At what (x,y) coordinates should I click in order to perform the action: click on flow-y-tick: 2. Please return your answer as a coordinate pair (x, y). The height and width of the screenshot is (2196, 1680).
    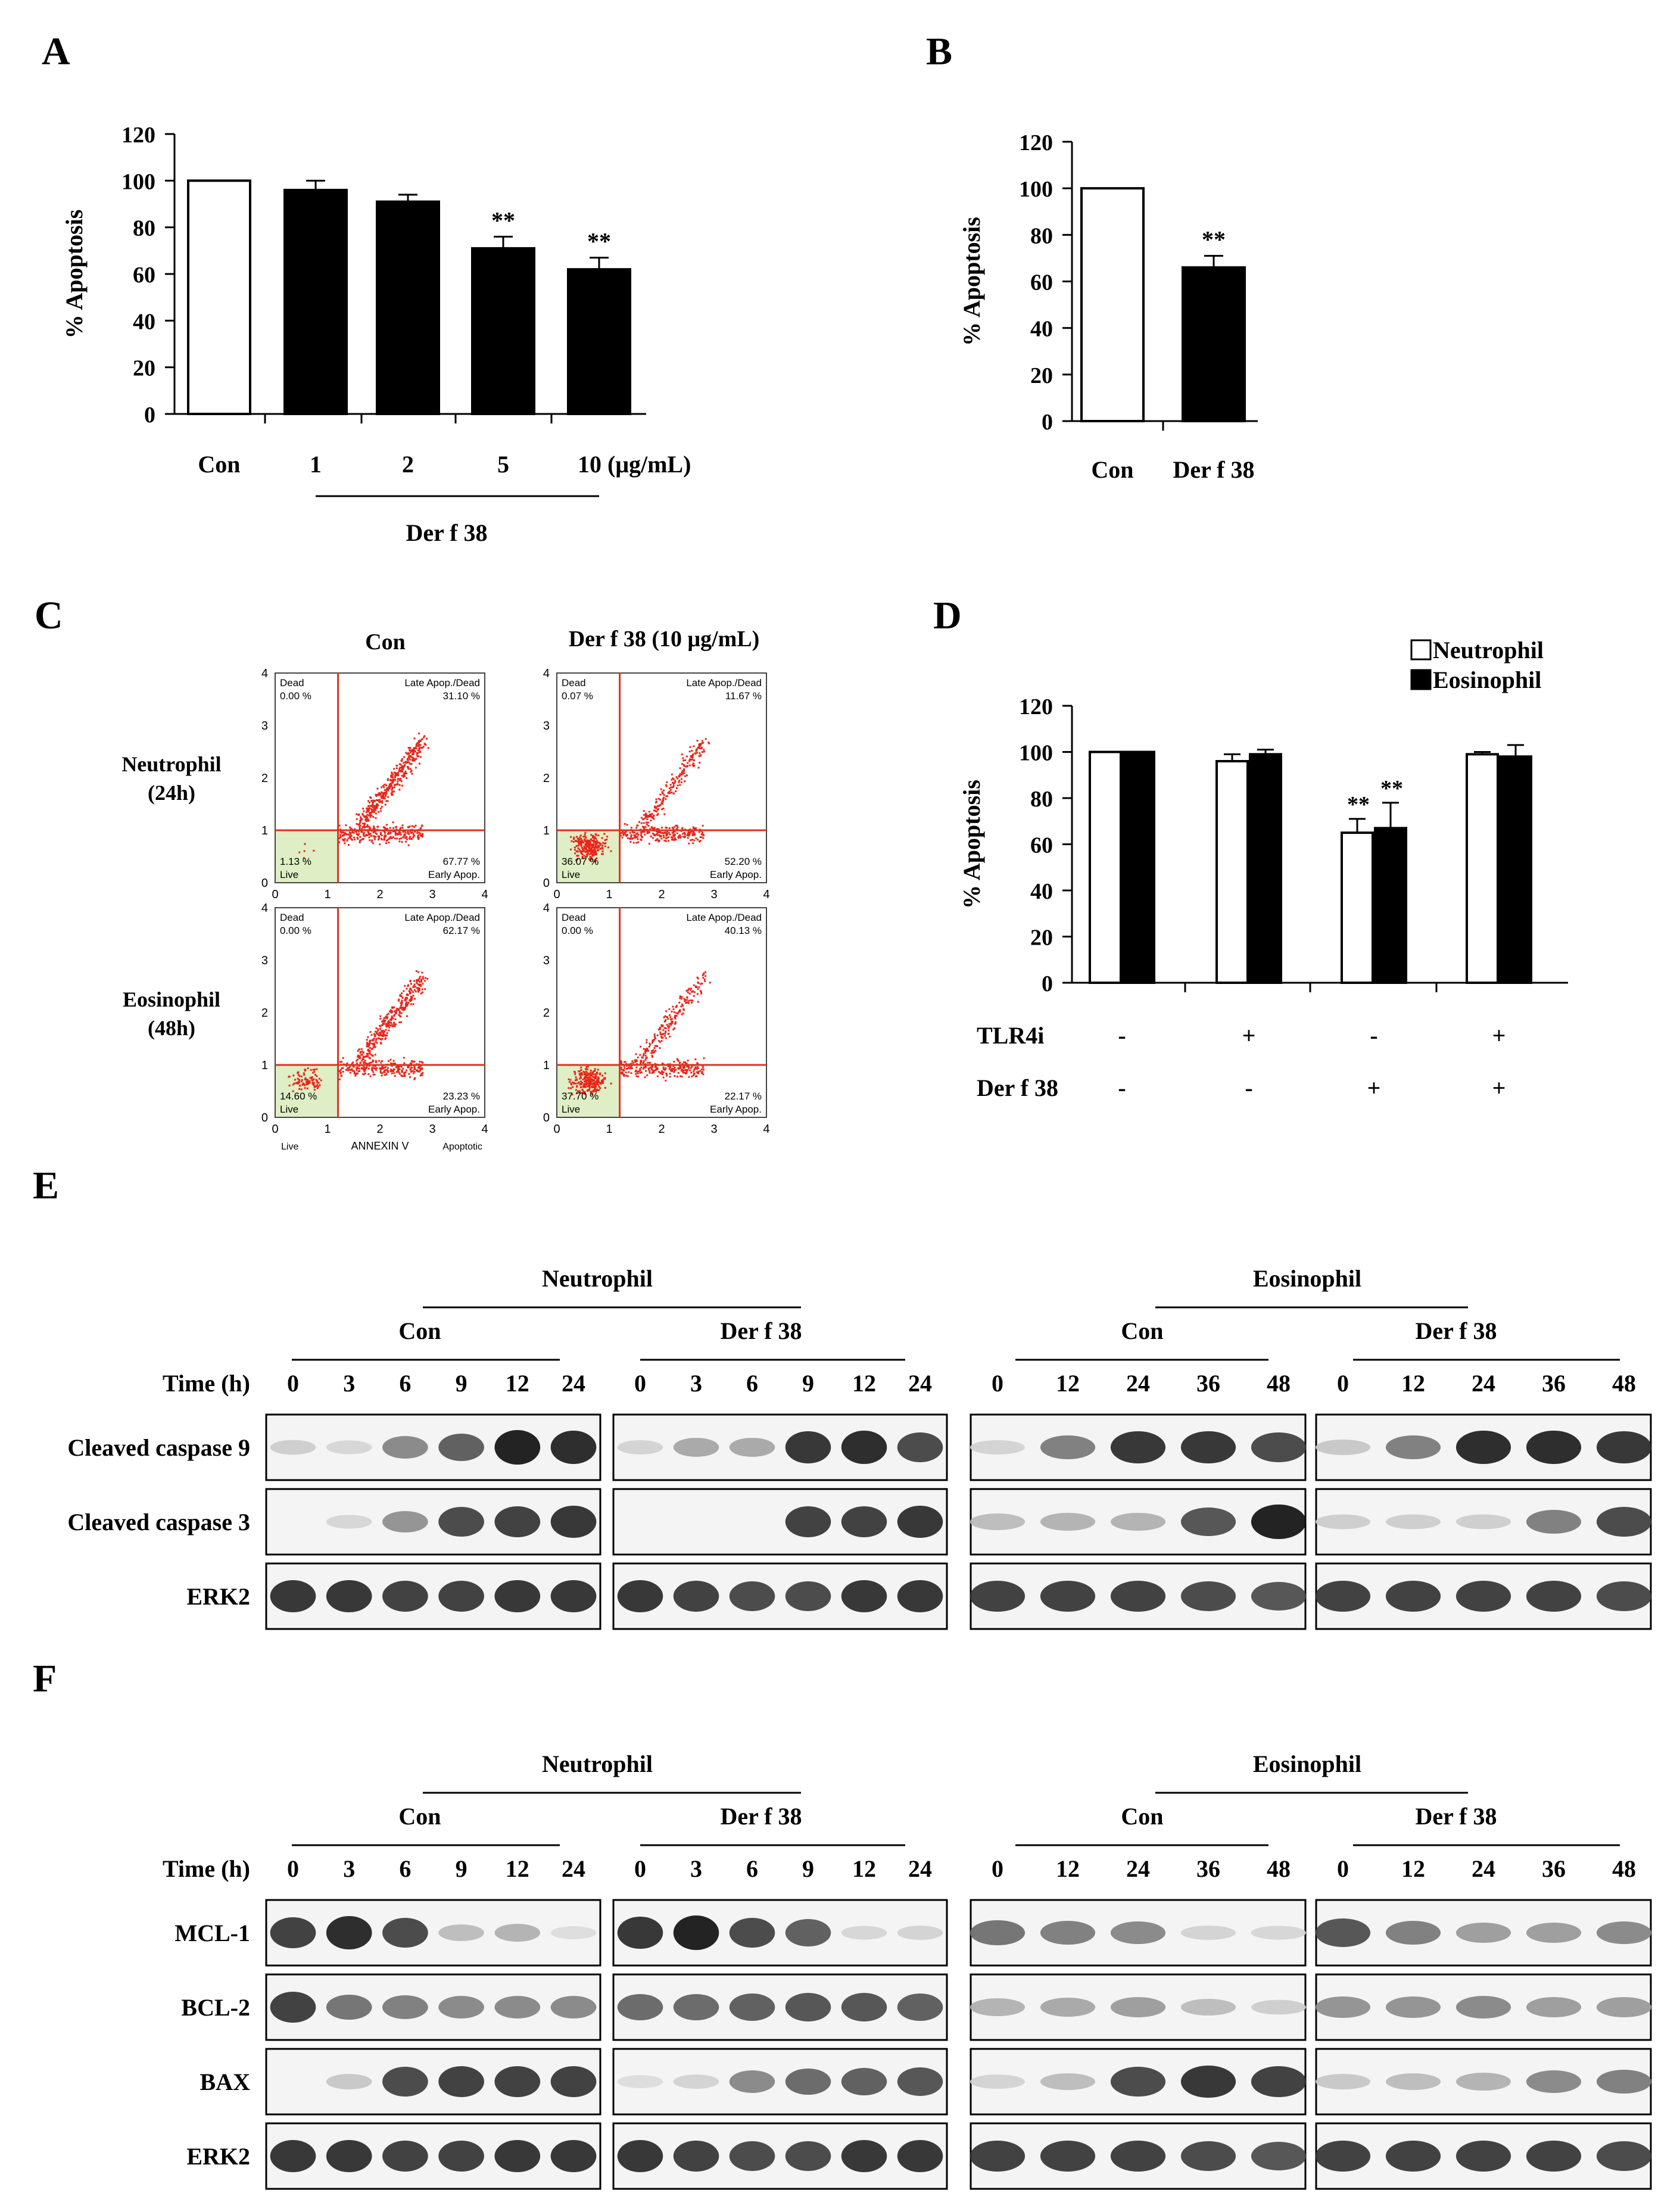
    Looking at the image, I should click on (264, 1013).